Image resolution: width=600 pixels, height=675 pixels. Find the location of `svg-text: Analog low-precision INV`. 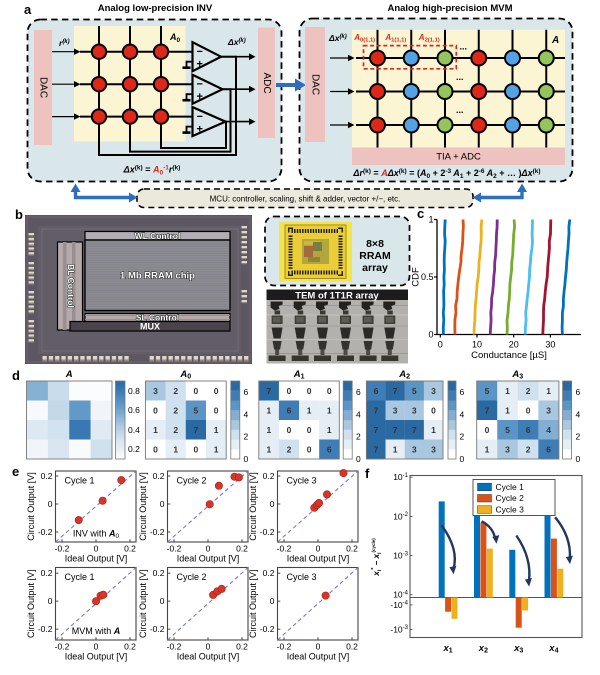

svg-text: Analog low-precision INV is located at coordinates (155, 8).